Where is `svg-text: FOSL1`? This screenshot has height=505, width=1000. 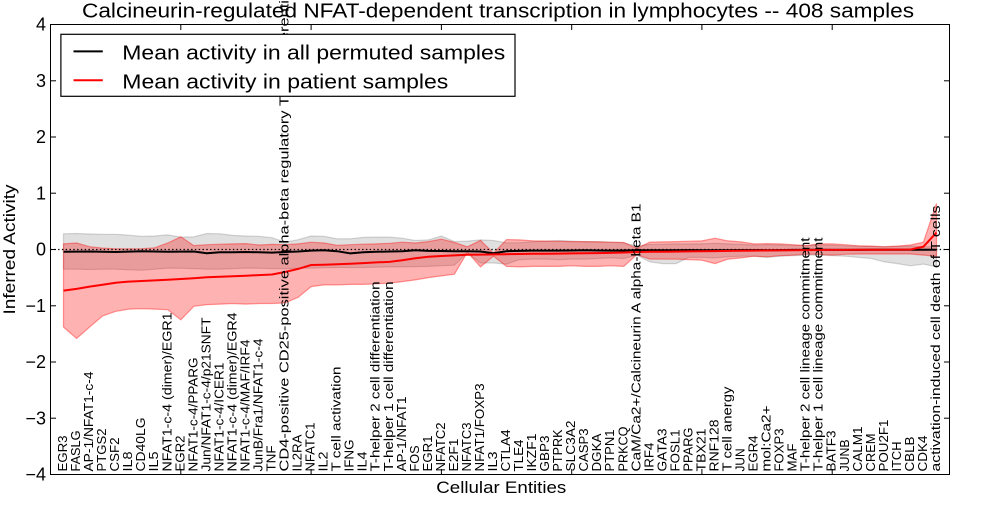 svg-text: FOSL1 is located at coordinates (674, 451).